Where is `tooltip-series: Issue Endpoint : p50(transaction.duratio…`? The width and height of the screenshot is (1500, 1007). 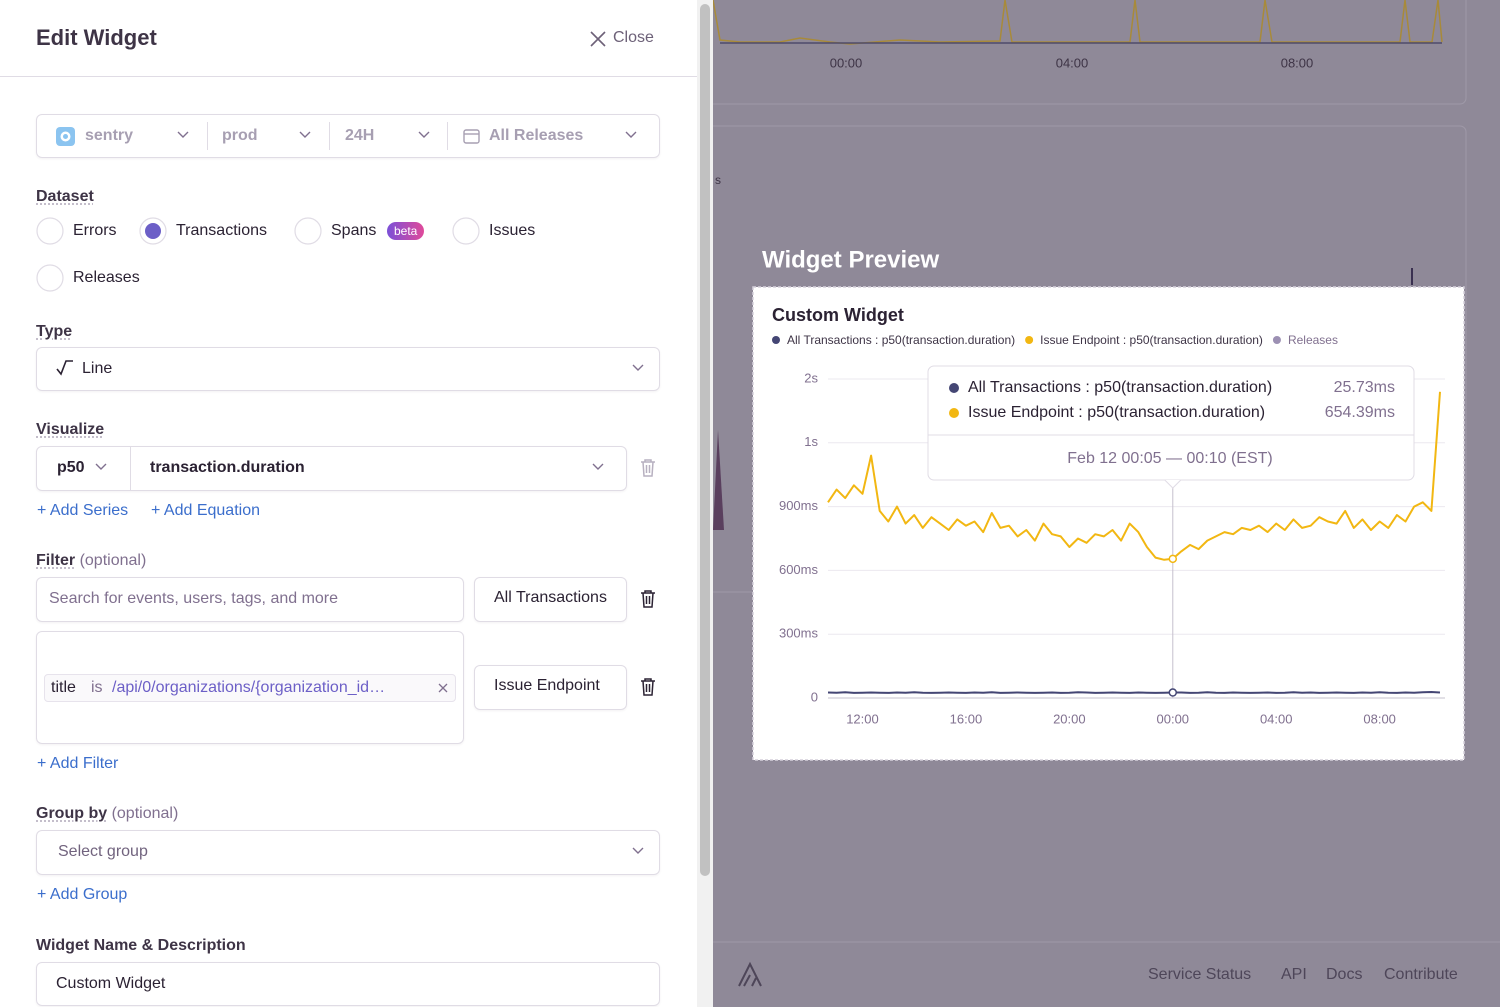 tooltip-series: Issue Endpoint : p50(transaction.duratio… is located at coordinates (1116, 412).